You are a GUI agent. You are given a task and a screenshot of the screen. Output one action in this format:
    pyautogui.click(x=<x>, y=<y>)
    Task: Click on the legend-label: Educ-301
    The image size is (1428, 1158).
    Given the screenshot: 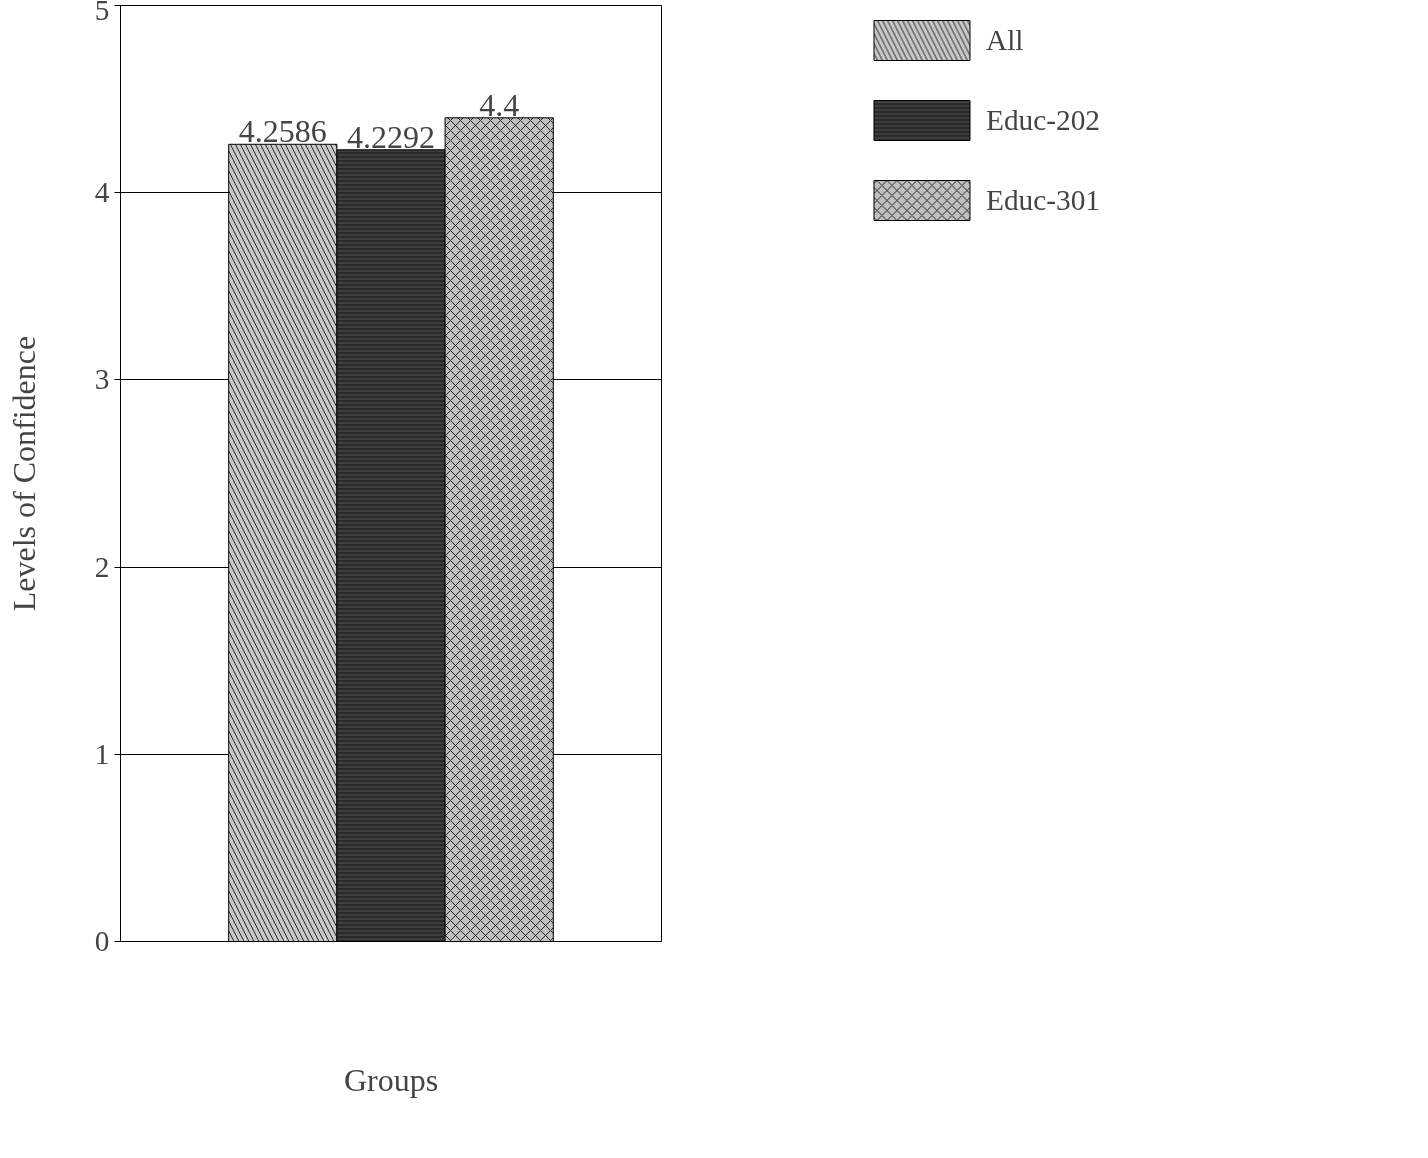 What is the action you would take?
    pyautogui.click(x=1043, y=200)
    